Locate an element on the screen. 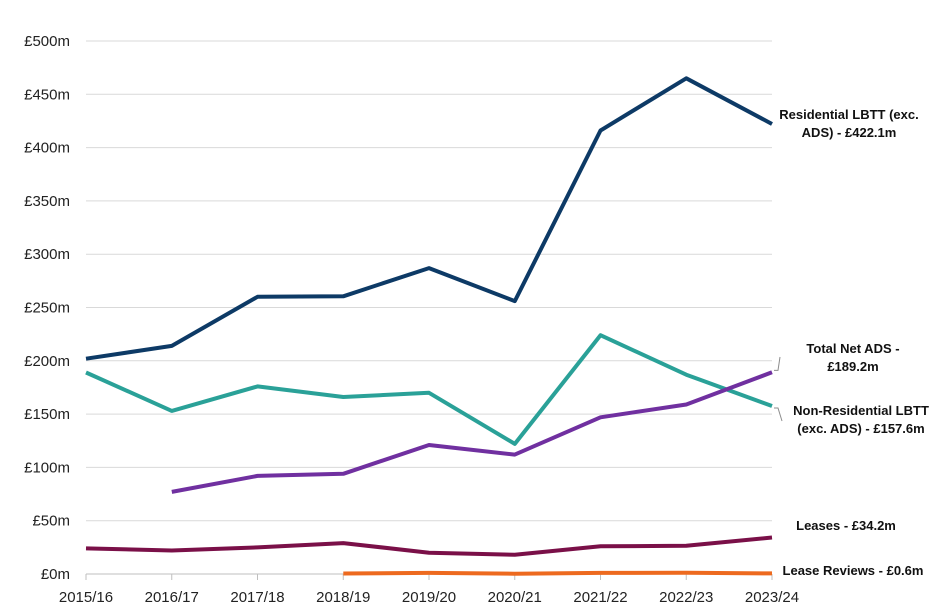  series-end-label-line: Residential LBTT (exc. is located at coordinates (848, 114).